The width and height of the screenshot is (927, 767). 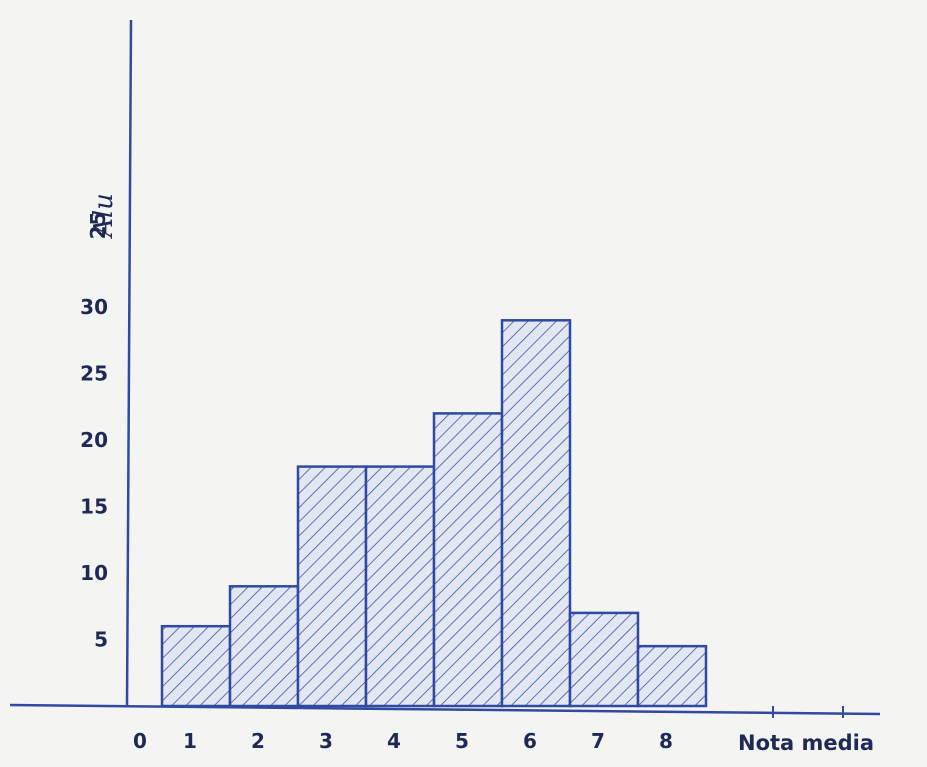 I want to click on x-tick-labels: 1 2 3 4 5 6 7 8, so click(x=428, y=741).